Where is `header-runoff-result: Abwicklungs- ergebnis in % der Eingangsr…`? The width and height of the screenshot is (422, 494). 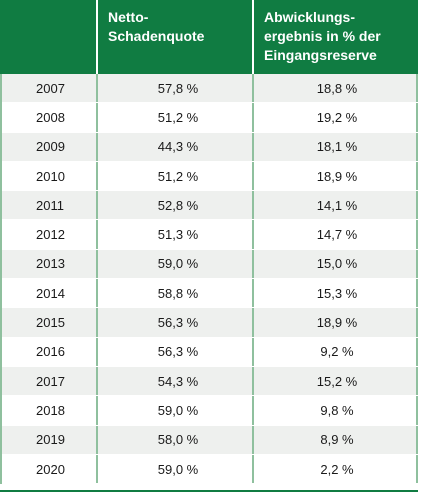
header-runoff-result: Abwicklungs- ergebnis in % der Eingangsr… is located at coordinates (322, 36).